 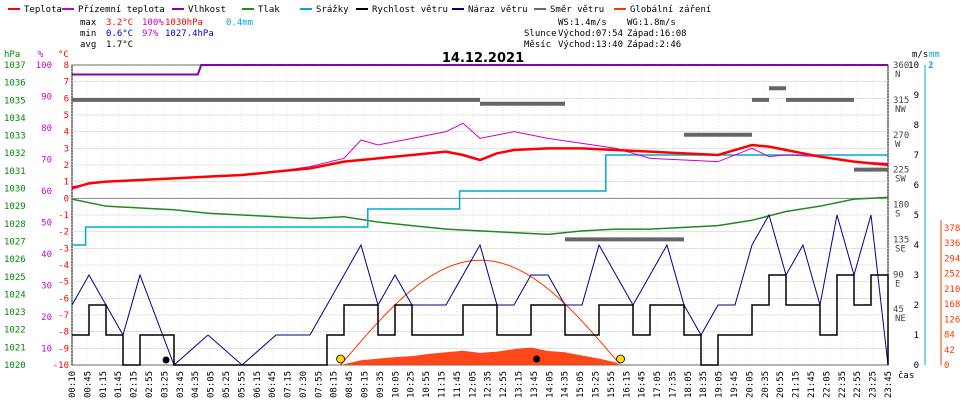 I want to click on axis-celsius-label: °C, so click(x=63, y=55).